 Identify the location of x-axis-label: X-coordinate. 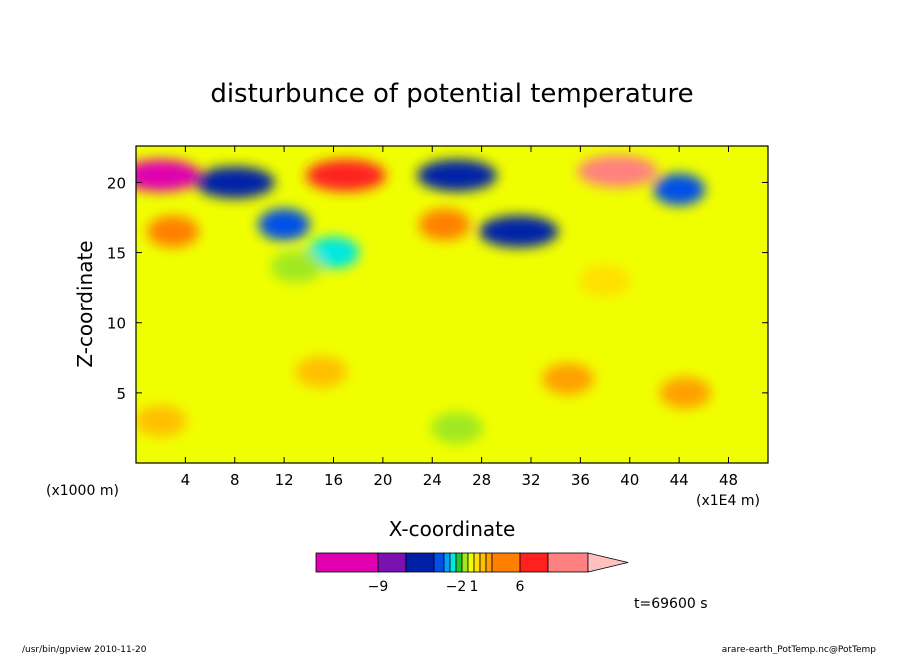
(452, 529).